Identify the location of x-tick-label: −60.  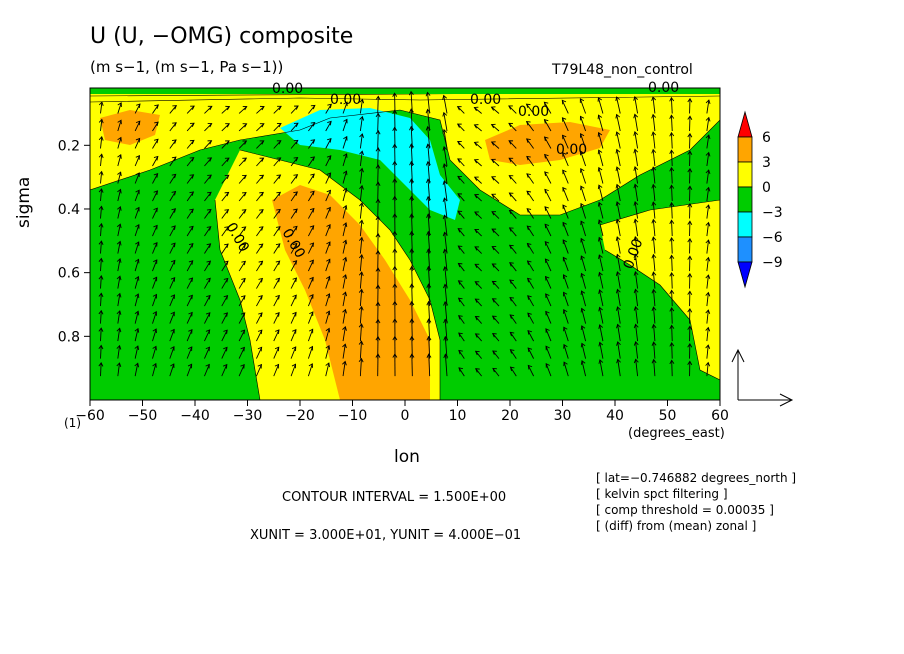
(90, 416).